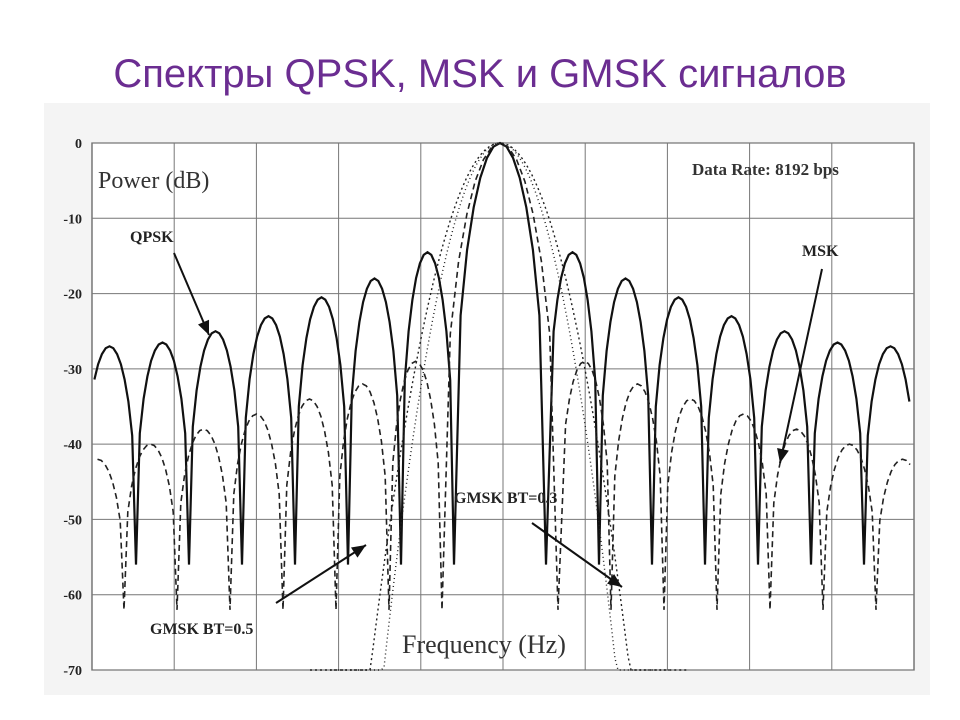 This screenshot has width=960, height=720. Describe the element at coordinates (72, 219) in the screenshot. I see `y-tick-label: -10` at that location.